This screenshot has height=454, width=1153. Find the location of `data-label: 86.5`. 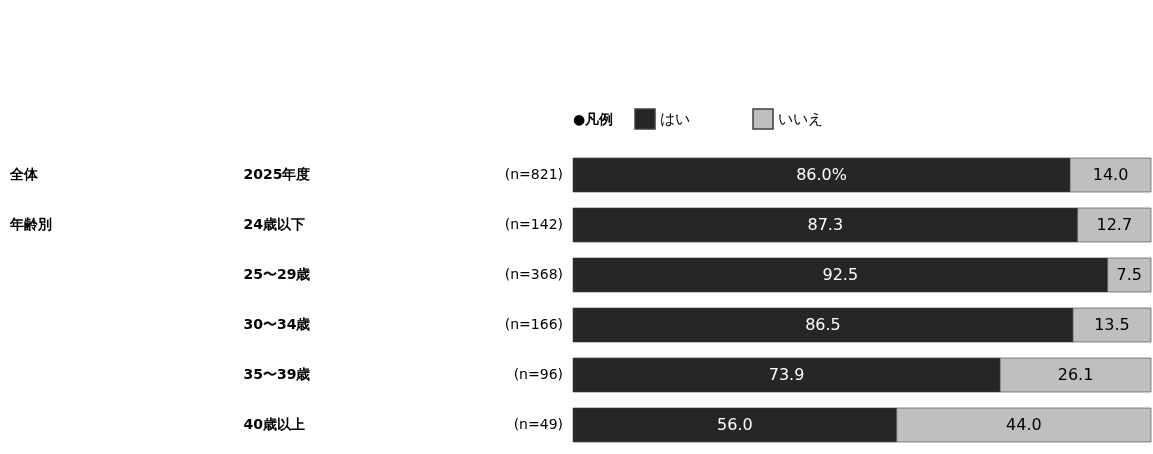

data-label: 86.5 is located at coordinates (823, 324).